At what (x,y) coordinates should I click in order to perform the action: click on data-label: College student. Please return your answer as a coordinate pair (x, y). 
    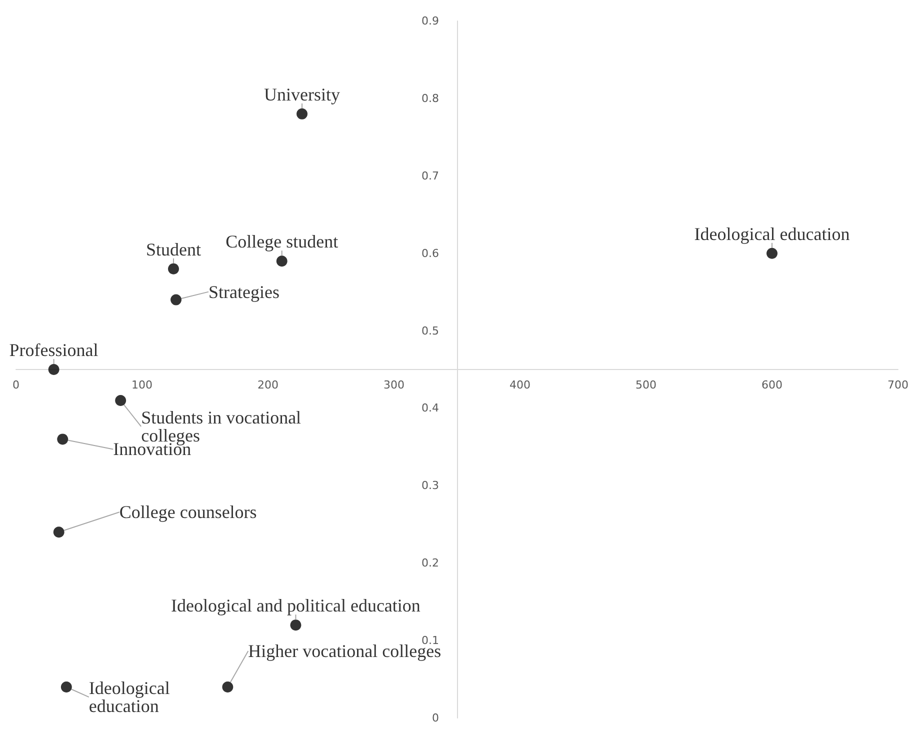
    Looking at the image, I should click on (282, 242).